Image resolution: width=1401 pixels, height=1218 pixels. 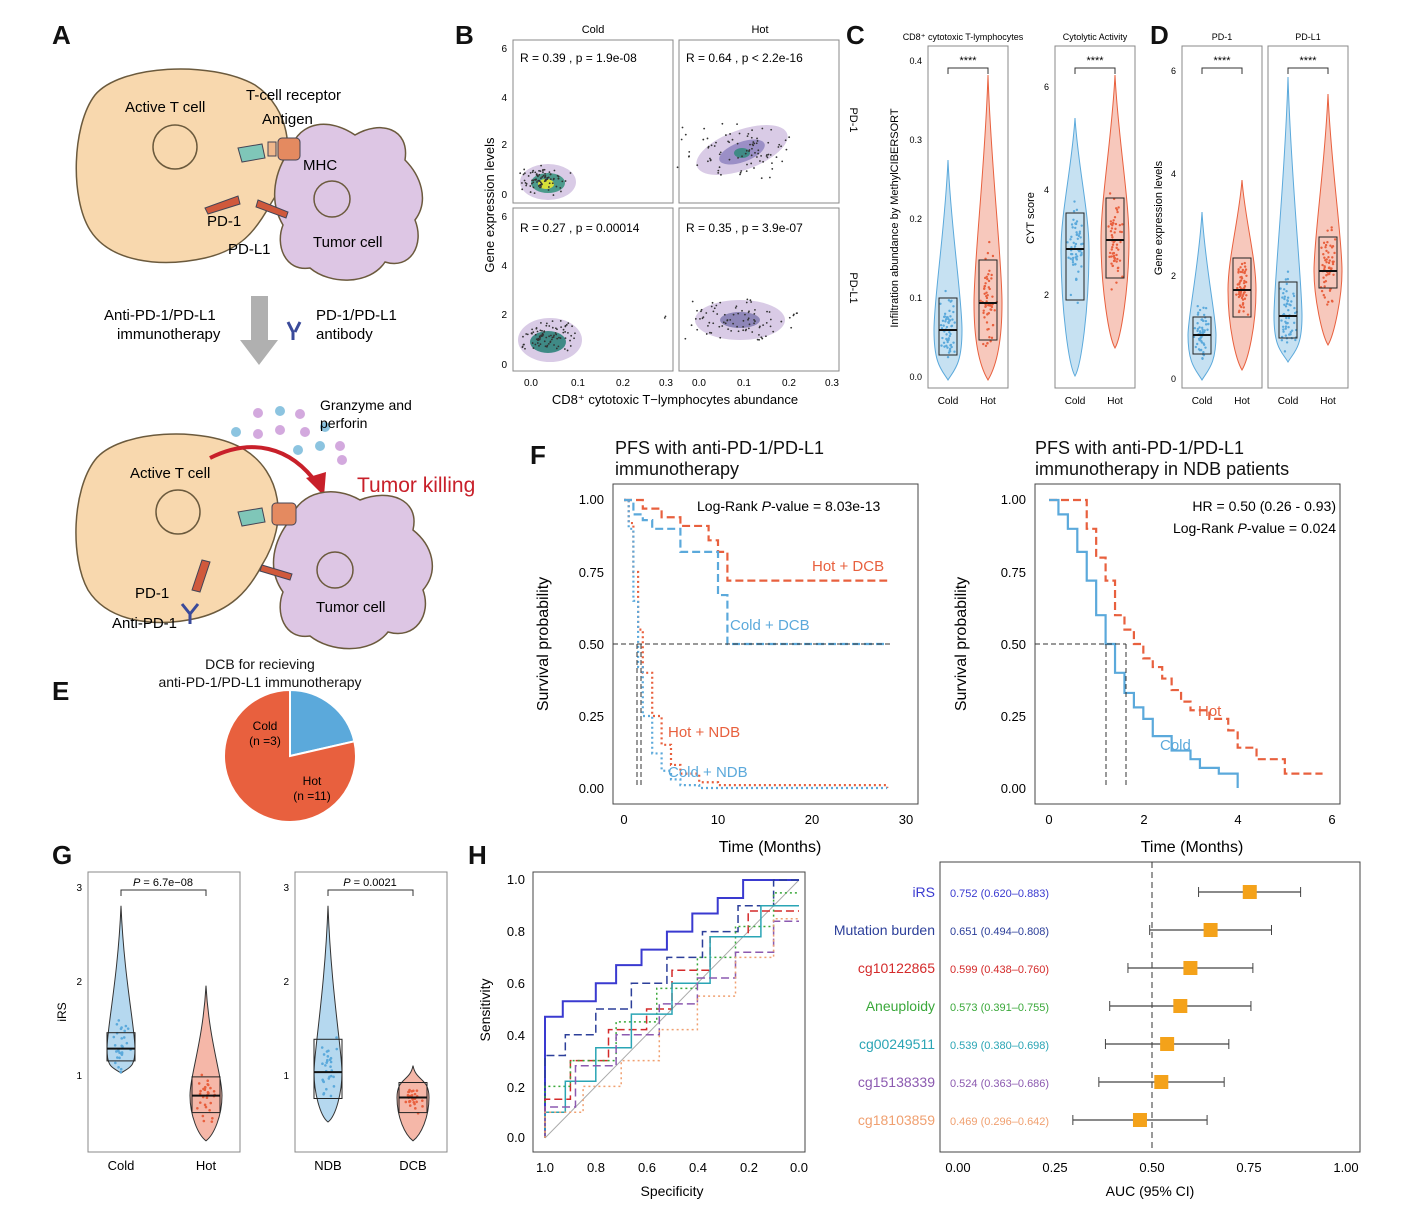 What do you see at coordinates (287, 119) in the screenshot?
I see `antigen-label: Antigen` at bounding box center [287, 119].